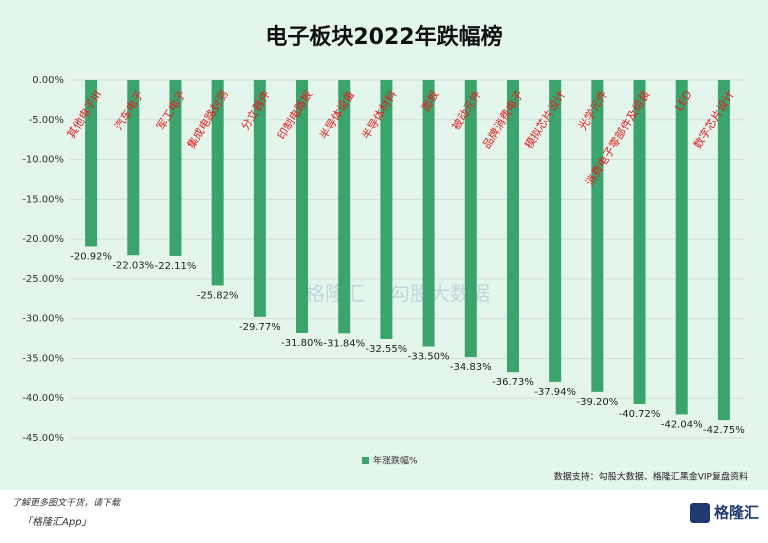  I want to click on value-label: -31.84%, so click(344, 343).